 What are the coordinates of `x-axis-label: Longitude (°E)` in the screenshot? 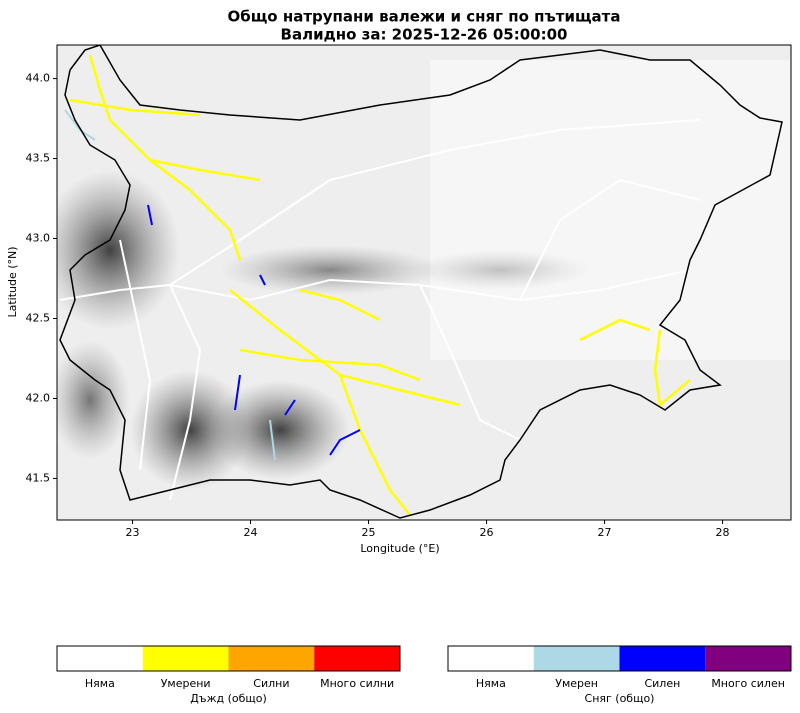 It's located at (399, 548).